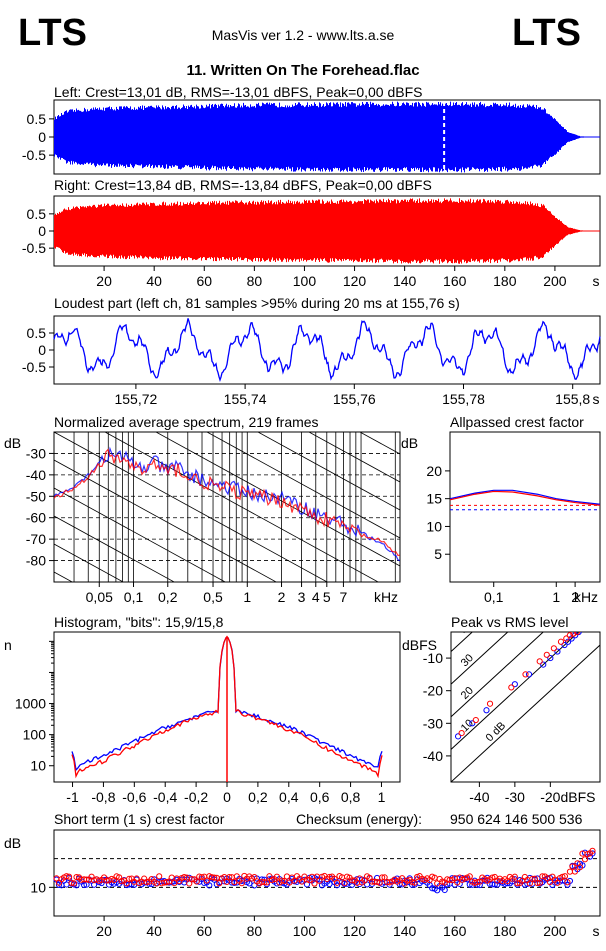  What do you see at coordinates (433, 658) in the screenshot?
I see `peak-vs-rms-ytick-label: -10` at bounding box center [433, 658].